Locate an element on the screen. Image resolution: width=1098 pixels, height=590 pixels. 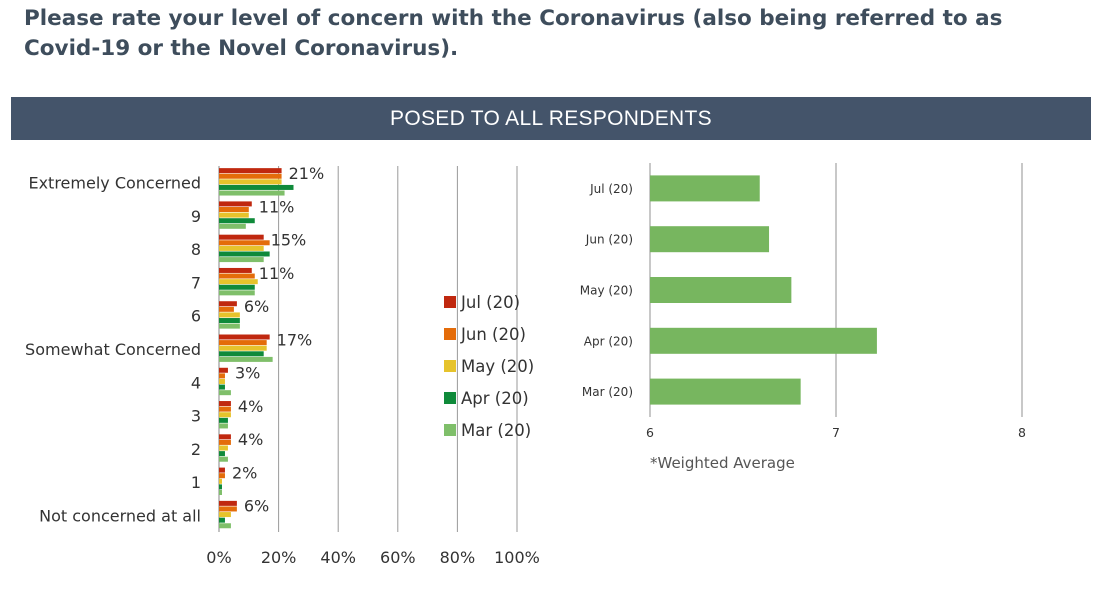
left-category-label: 1 is located at coordinates (196, 482).